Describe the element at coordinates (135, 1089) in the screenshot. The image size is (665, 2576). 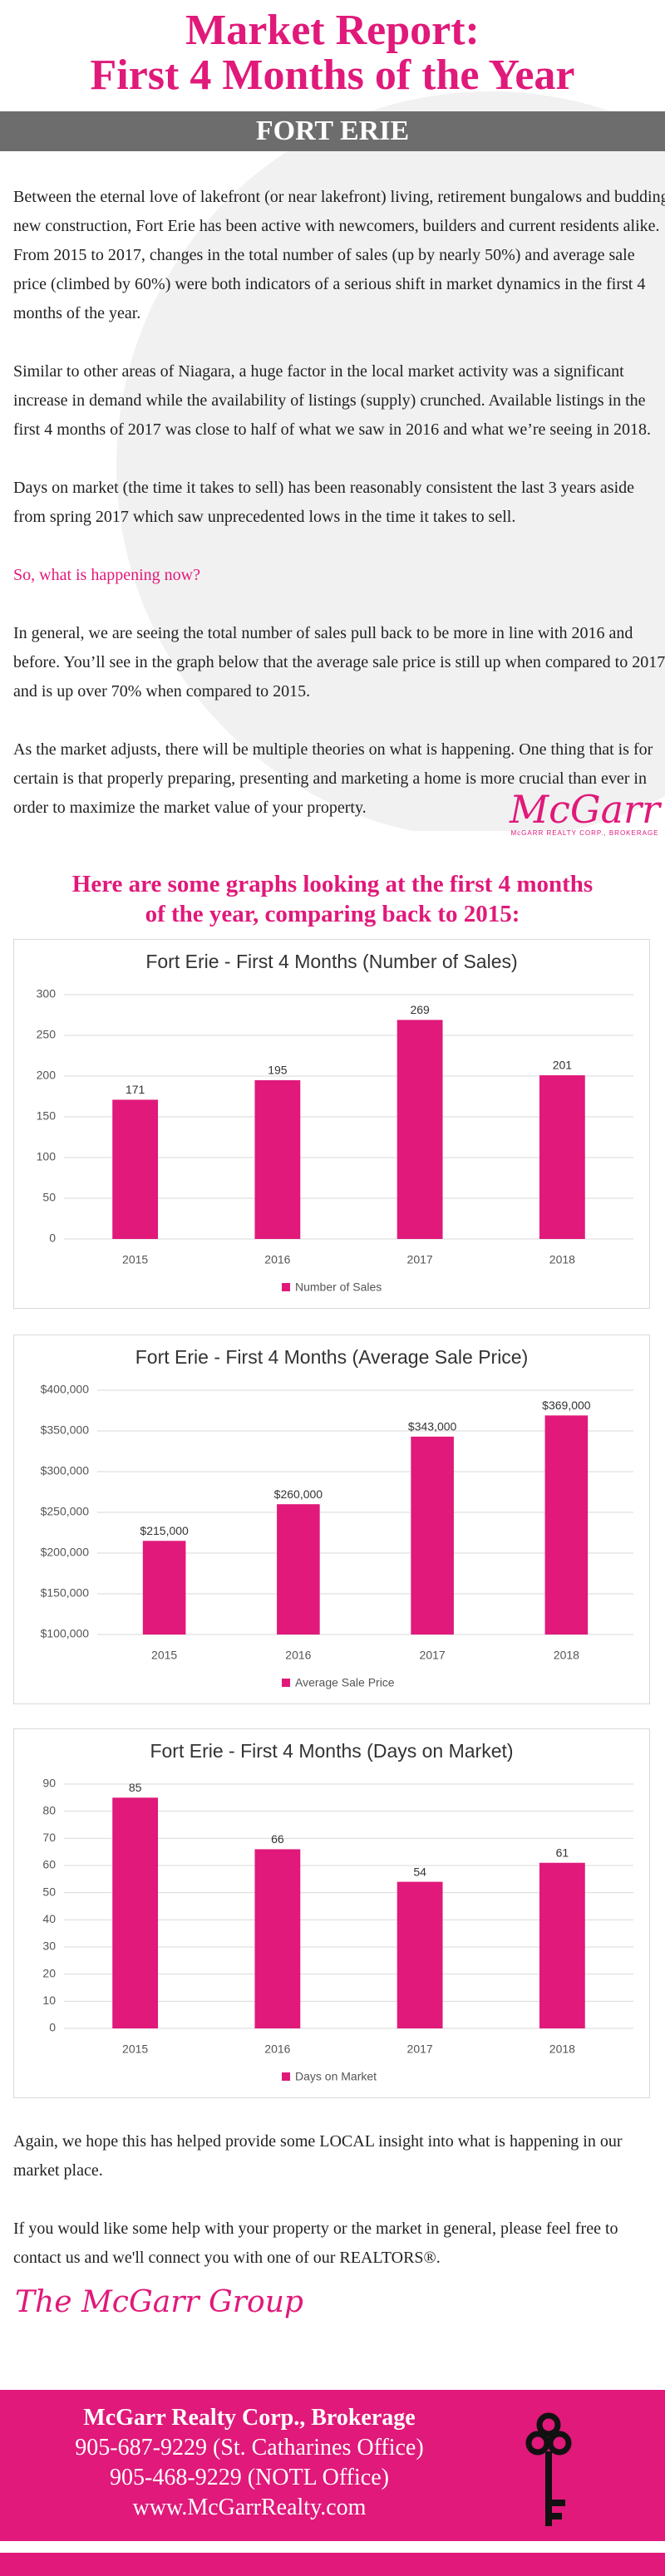
I see `data-label: 171` at that location.